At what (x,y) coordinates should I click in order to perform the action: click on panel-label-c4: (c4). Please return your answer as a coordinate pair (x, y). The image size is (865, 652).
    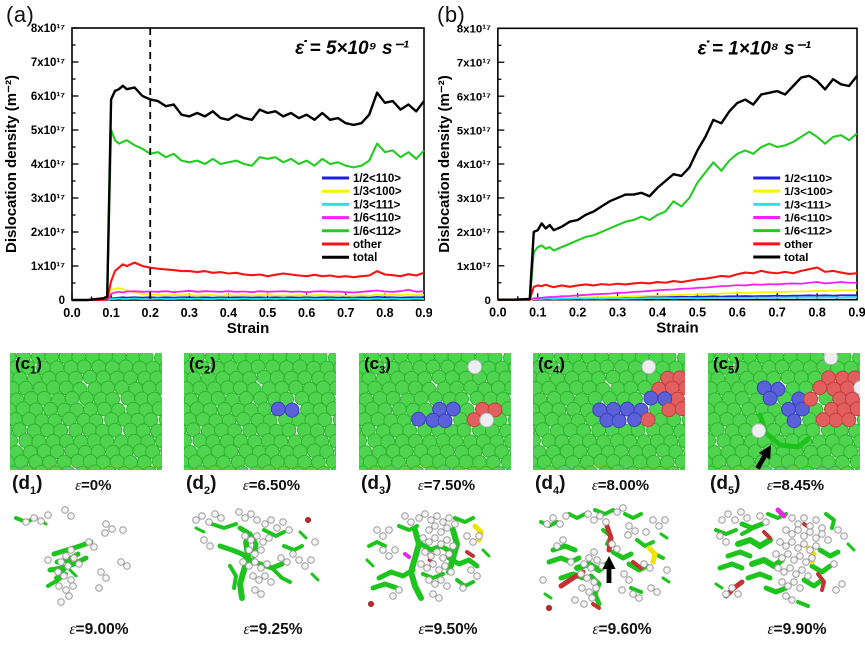
    Looking at the image, I should click on (551, 365).